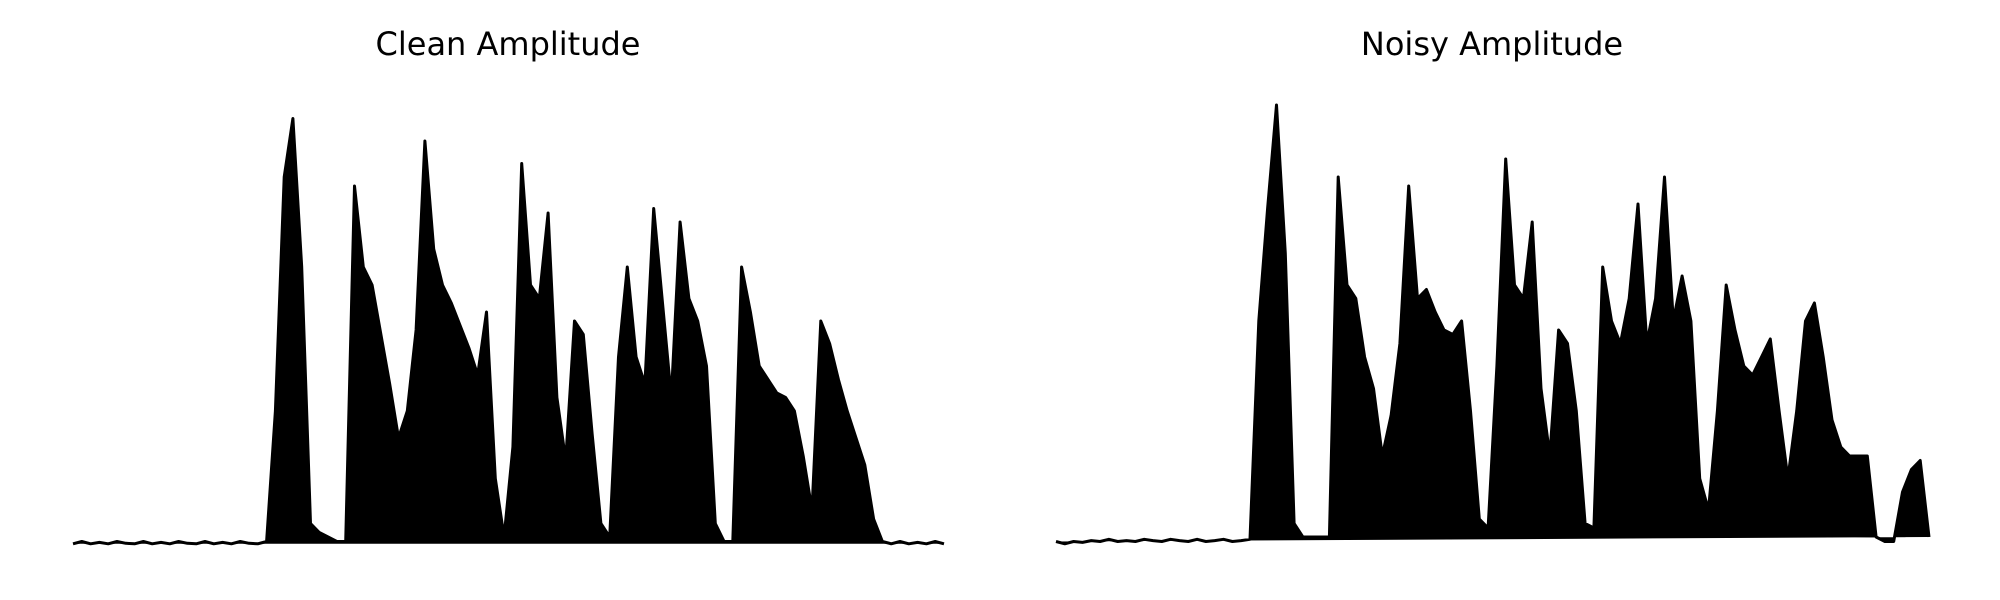  Describe the element at coordinates (508, 44) in the screenshot. I see `chart-title: Clean Amplitude` at that location.